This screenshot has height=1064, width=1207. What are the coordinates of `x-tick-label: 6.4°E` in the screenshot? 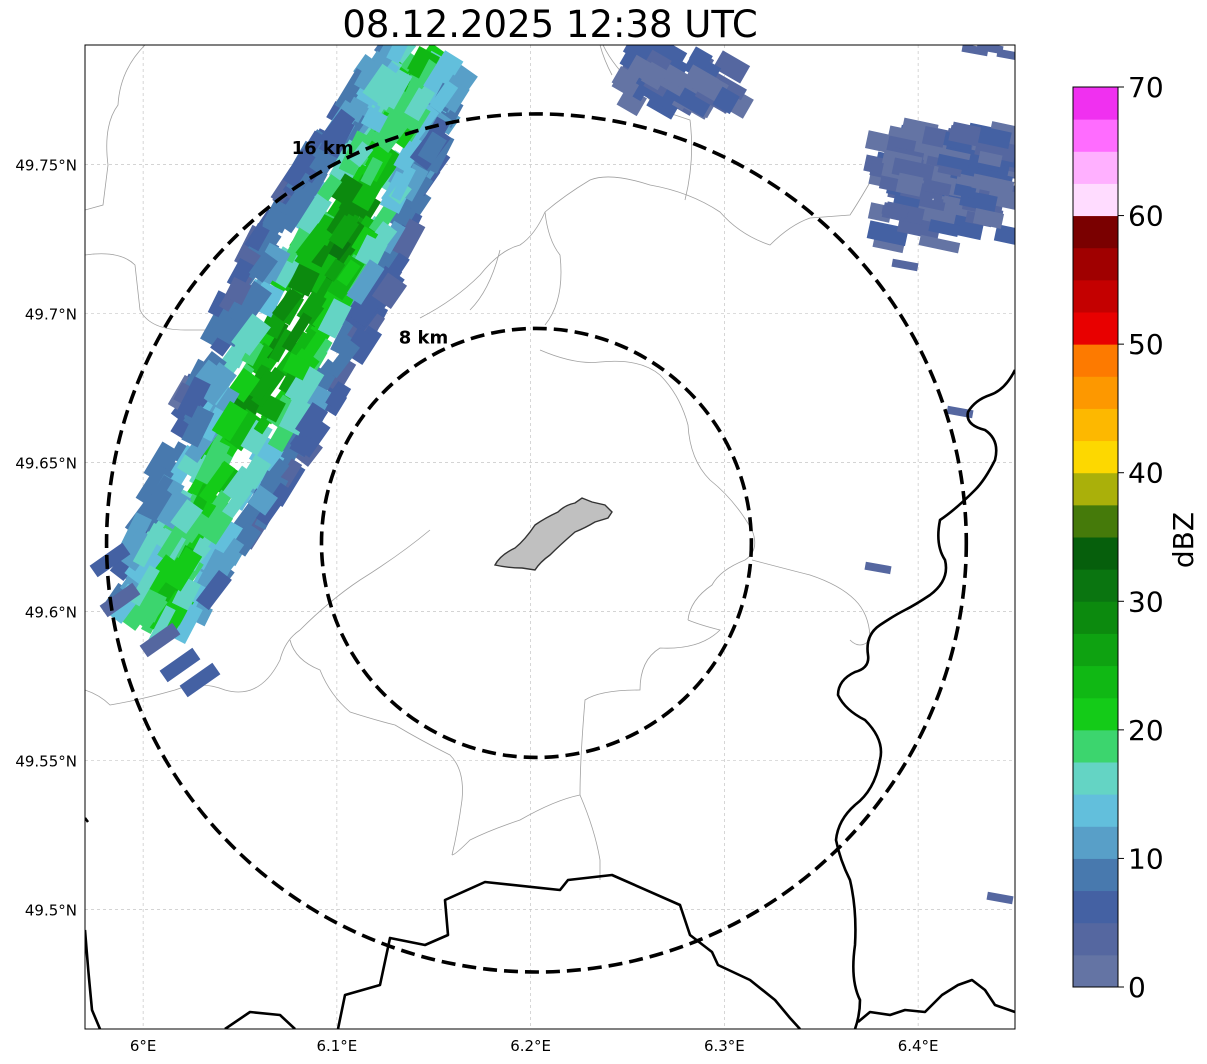 It's located at (918, 1046).